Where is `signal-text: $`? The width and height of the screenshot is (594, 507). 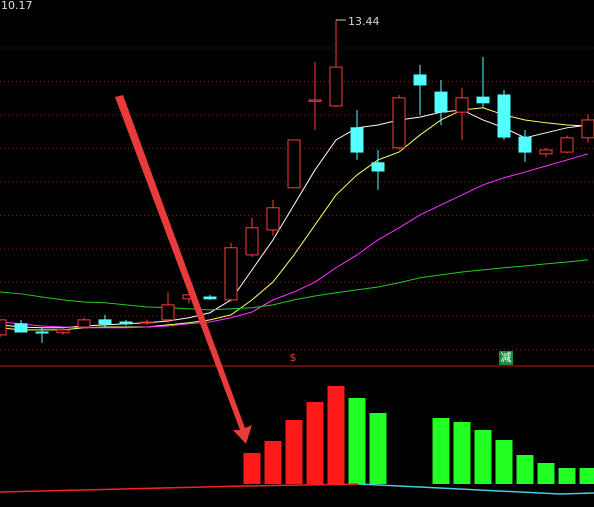
signal-text: $ is located at coordinates (293, 357).